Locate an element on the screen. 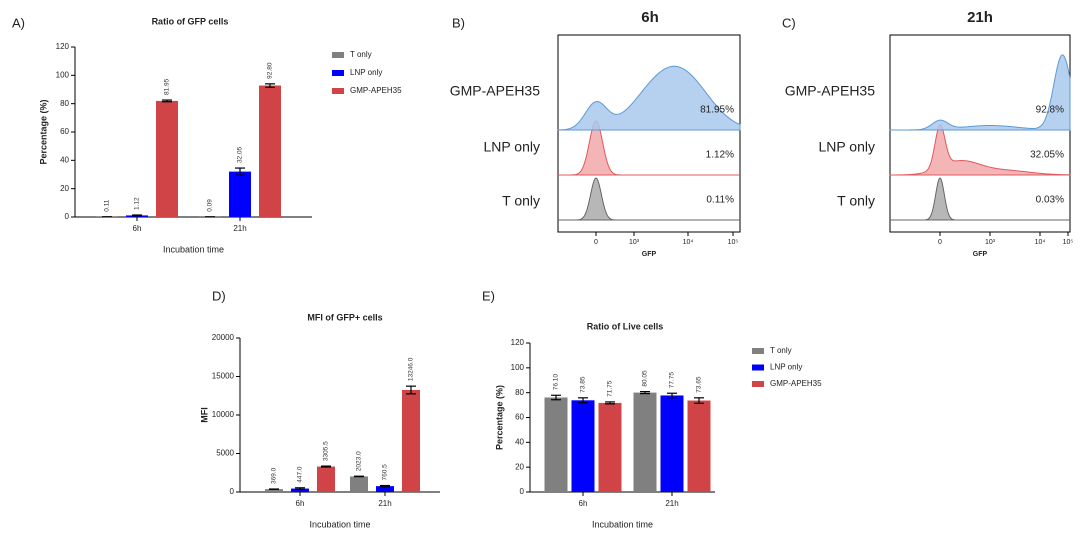 Image resolution: width=1080 pixels, height=550 pixels. y-tick-label: 20000 is located at coordinates (223, 337).